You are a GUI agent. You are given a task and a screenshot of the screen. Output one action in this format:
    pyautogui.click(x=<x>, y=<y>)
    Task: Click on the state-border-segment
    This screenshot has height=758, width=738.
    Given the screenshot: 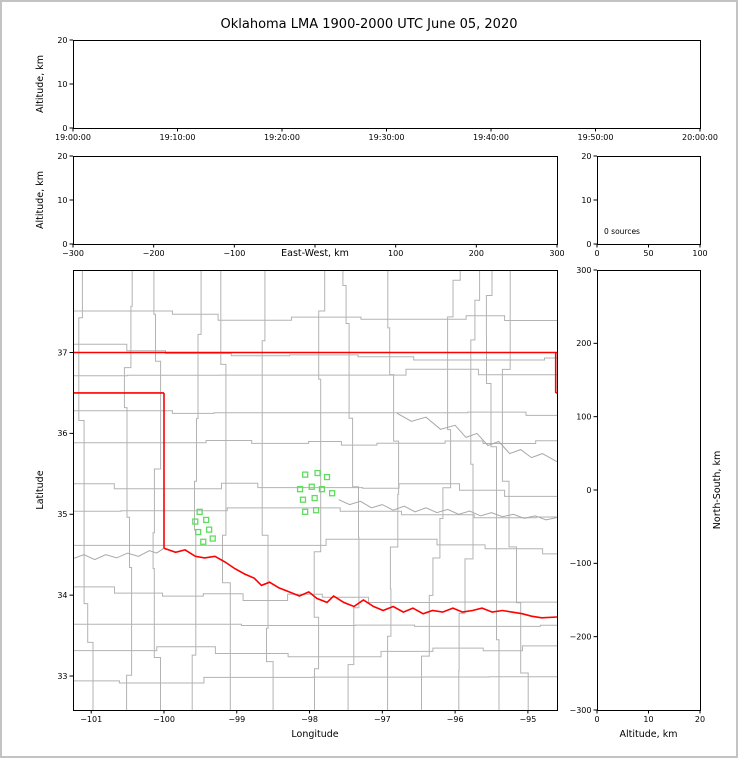 What is the action you would take?
    pyautogui.click(x=360, y=583)
    